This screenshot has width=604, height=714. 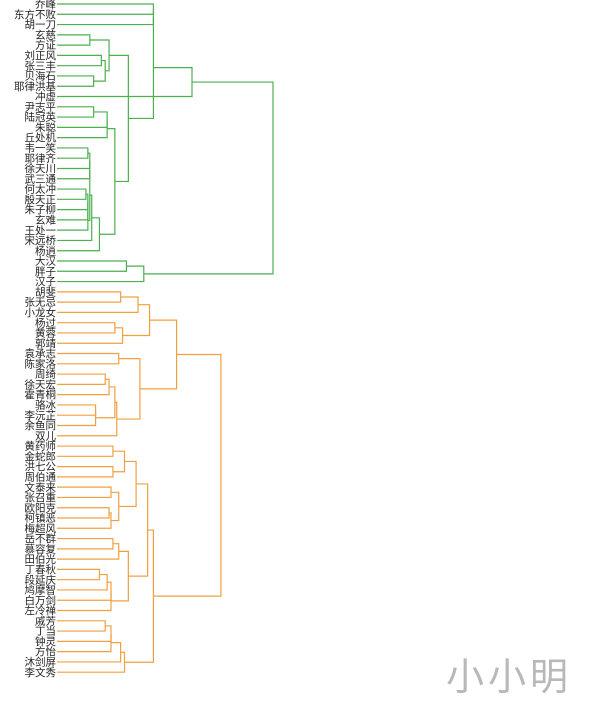 I want to click on leaf-label: 何太冲, so click(x=41, y=189).